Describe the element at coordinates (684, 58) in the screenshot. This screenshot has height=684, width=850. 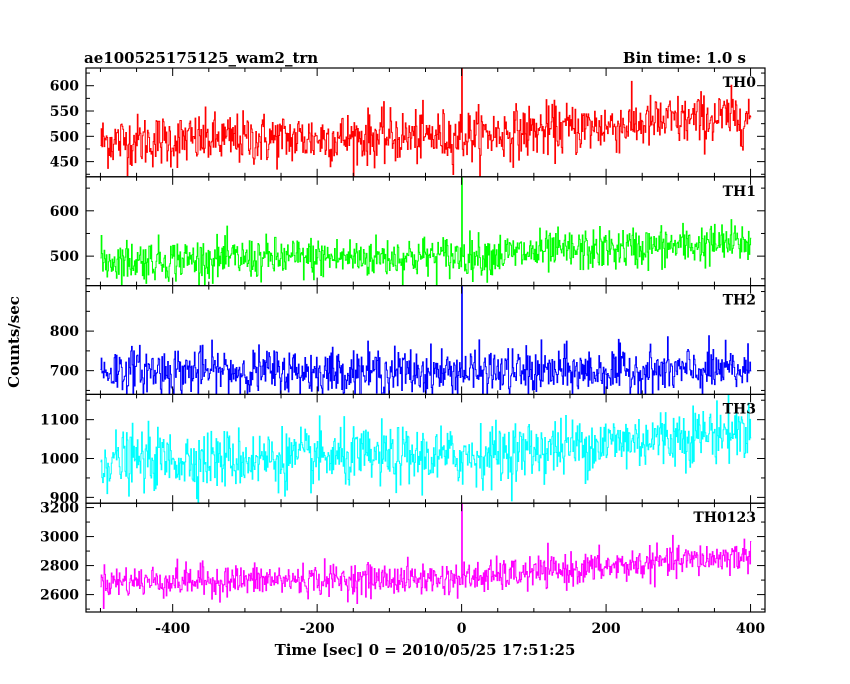
I see `chart-subtitle: Bin time: 1.0 s` at that location.